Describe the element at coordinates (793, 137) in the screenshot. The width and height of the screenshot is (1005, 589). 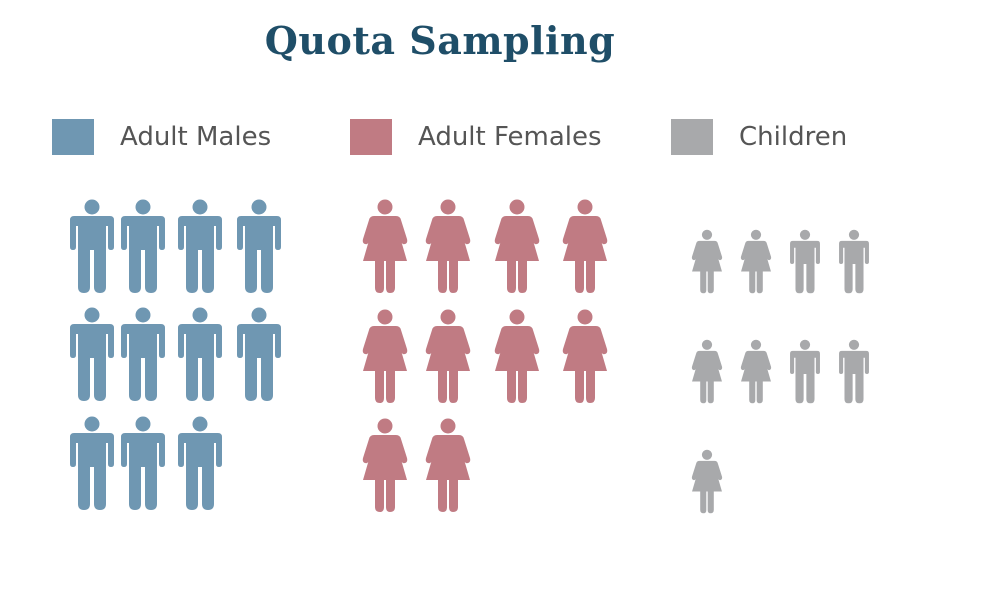
I see `legend-label-children: Children` at that location.